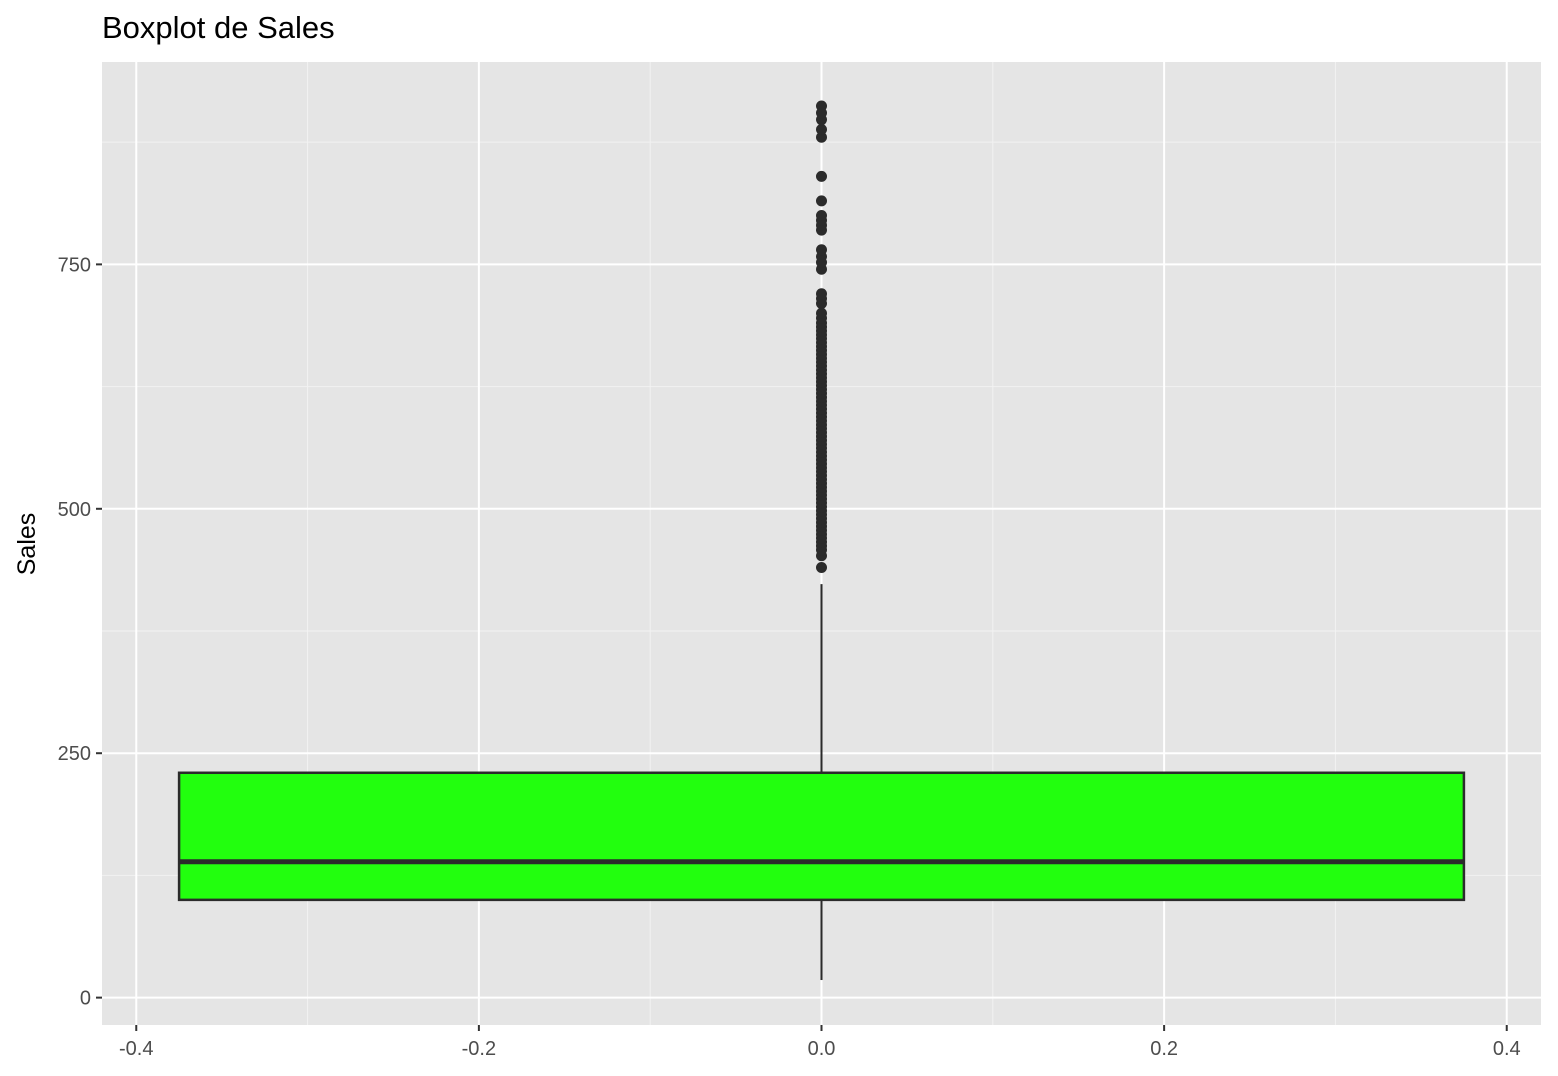  I want to click on outlier-points, so click(821, 336).